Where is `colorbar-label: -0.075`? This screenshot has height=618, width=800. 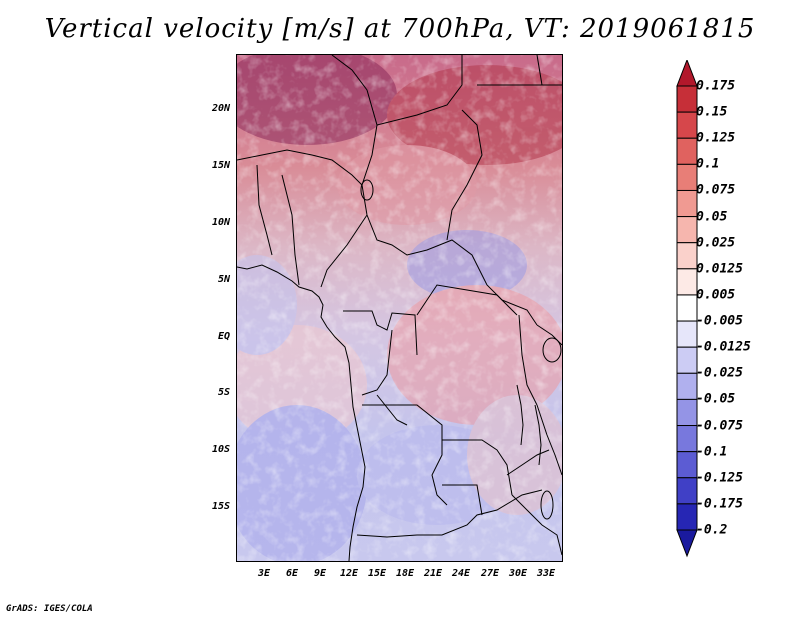
colorbar-label: -0.075 is located at coordinates (719, 426).